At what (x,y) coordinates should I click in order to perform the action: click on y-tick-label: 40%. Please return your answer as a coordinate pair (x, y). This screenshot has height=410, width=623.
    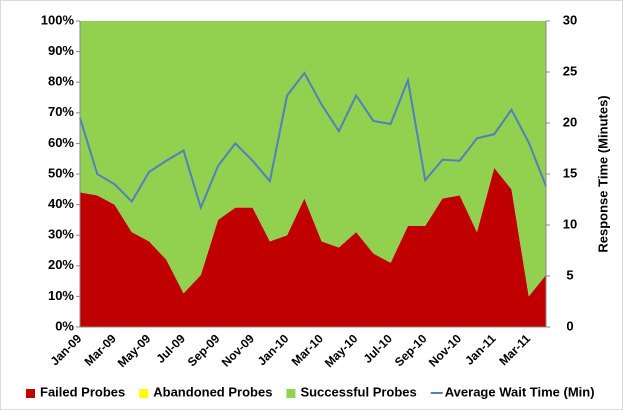
    Looking at the image, I should click on (61, 203).